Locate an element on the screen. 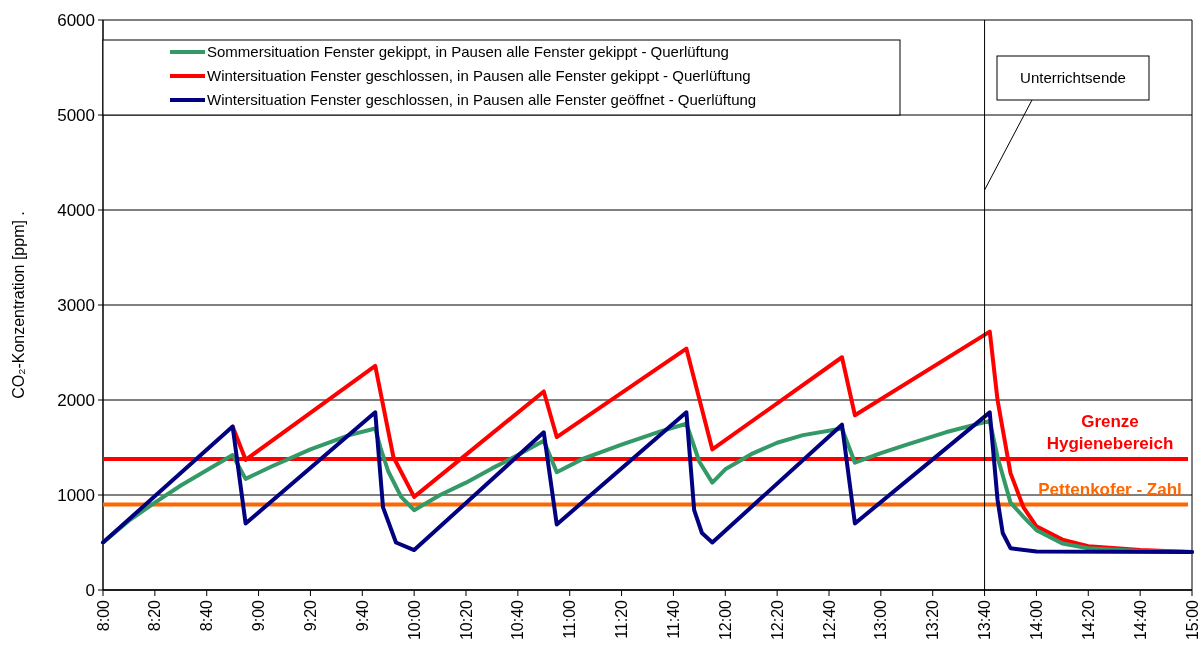  x-tick-label: 8:20 is located at coordinates (155, 615).